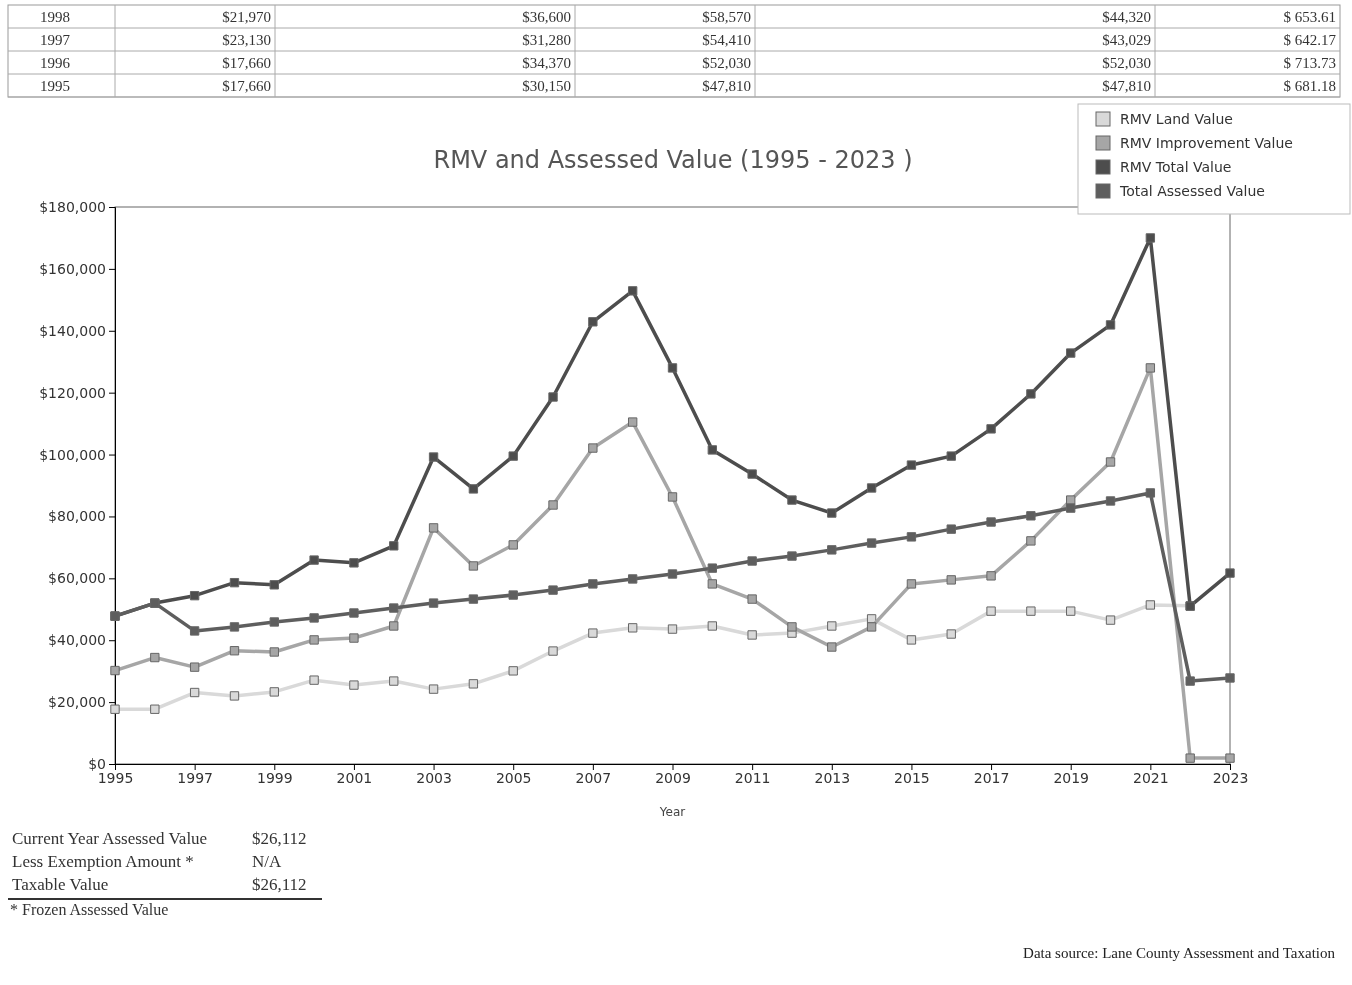 Image resolution: width=1352 pixels, height=985 pixels. I want to click on text: $43,029, so click(1126, 40).